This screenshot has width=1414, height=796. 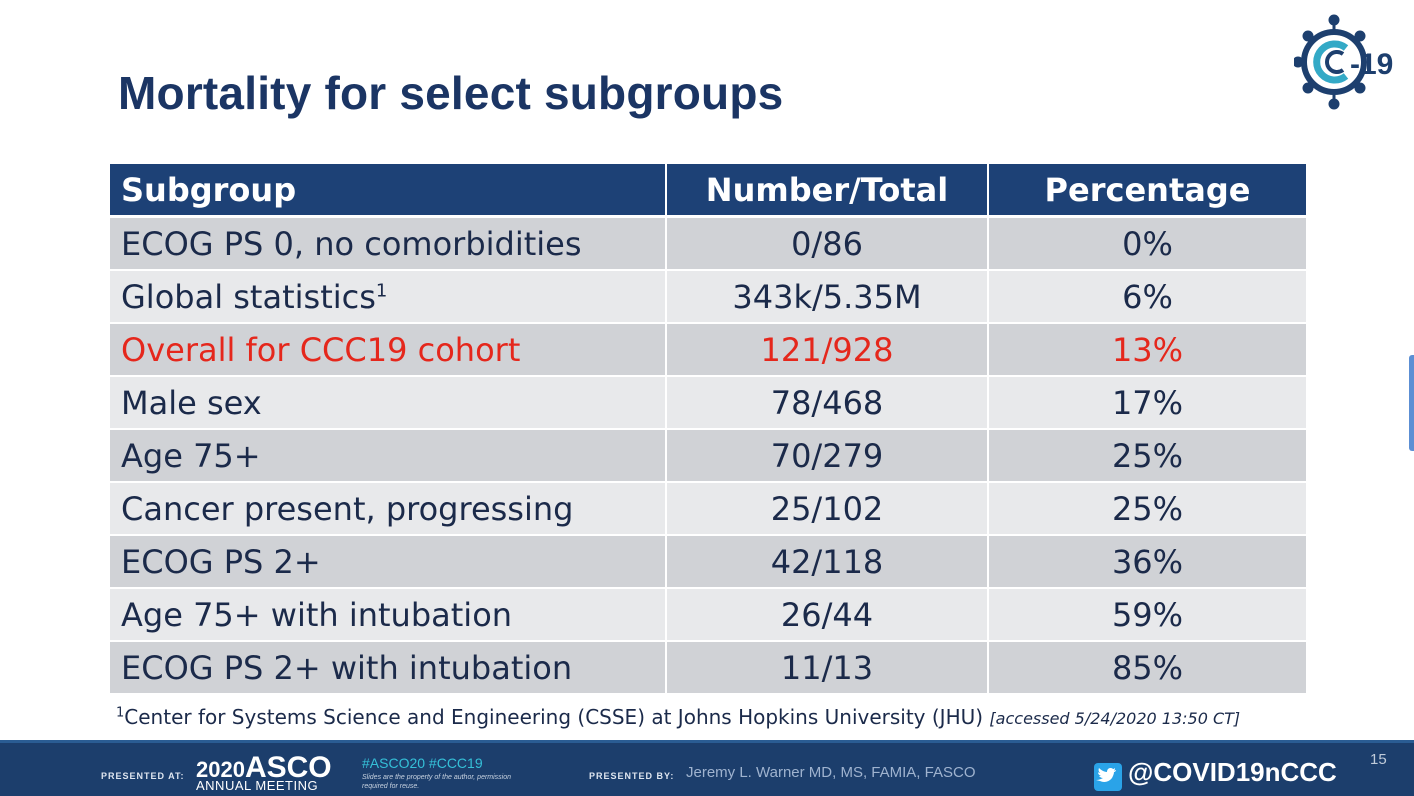 I want to click on table-row-highlighted: Overall for CCC19 cohort 121/928 13%, so click(x=709, y=350).